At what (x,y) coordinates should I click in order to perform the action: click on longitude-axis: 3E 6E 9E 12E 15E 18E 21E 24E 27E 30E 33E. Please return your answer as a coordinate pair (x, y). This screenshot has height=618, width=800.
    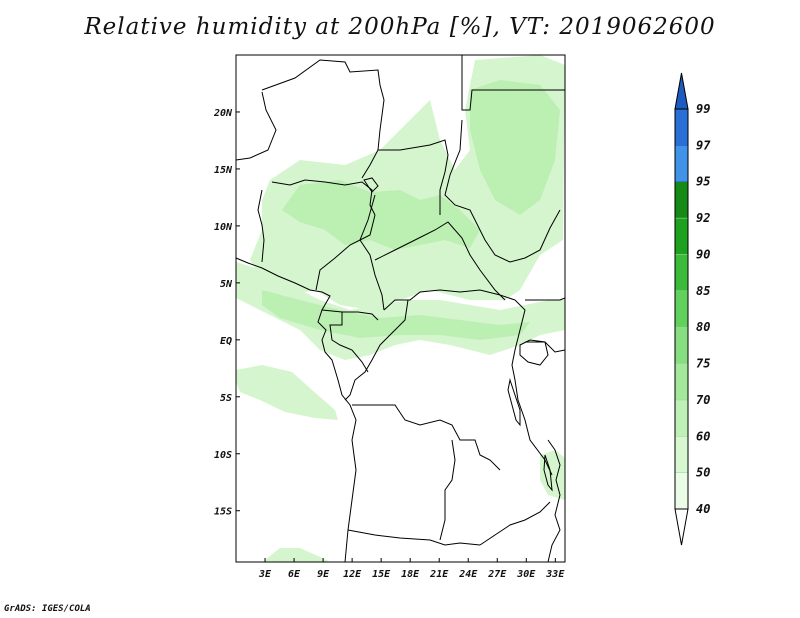
    Looking at the image, I should click on (411, 569).